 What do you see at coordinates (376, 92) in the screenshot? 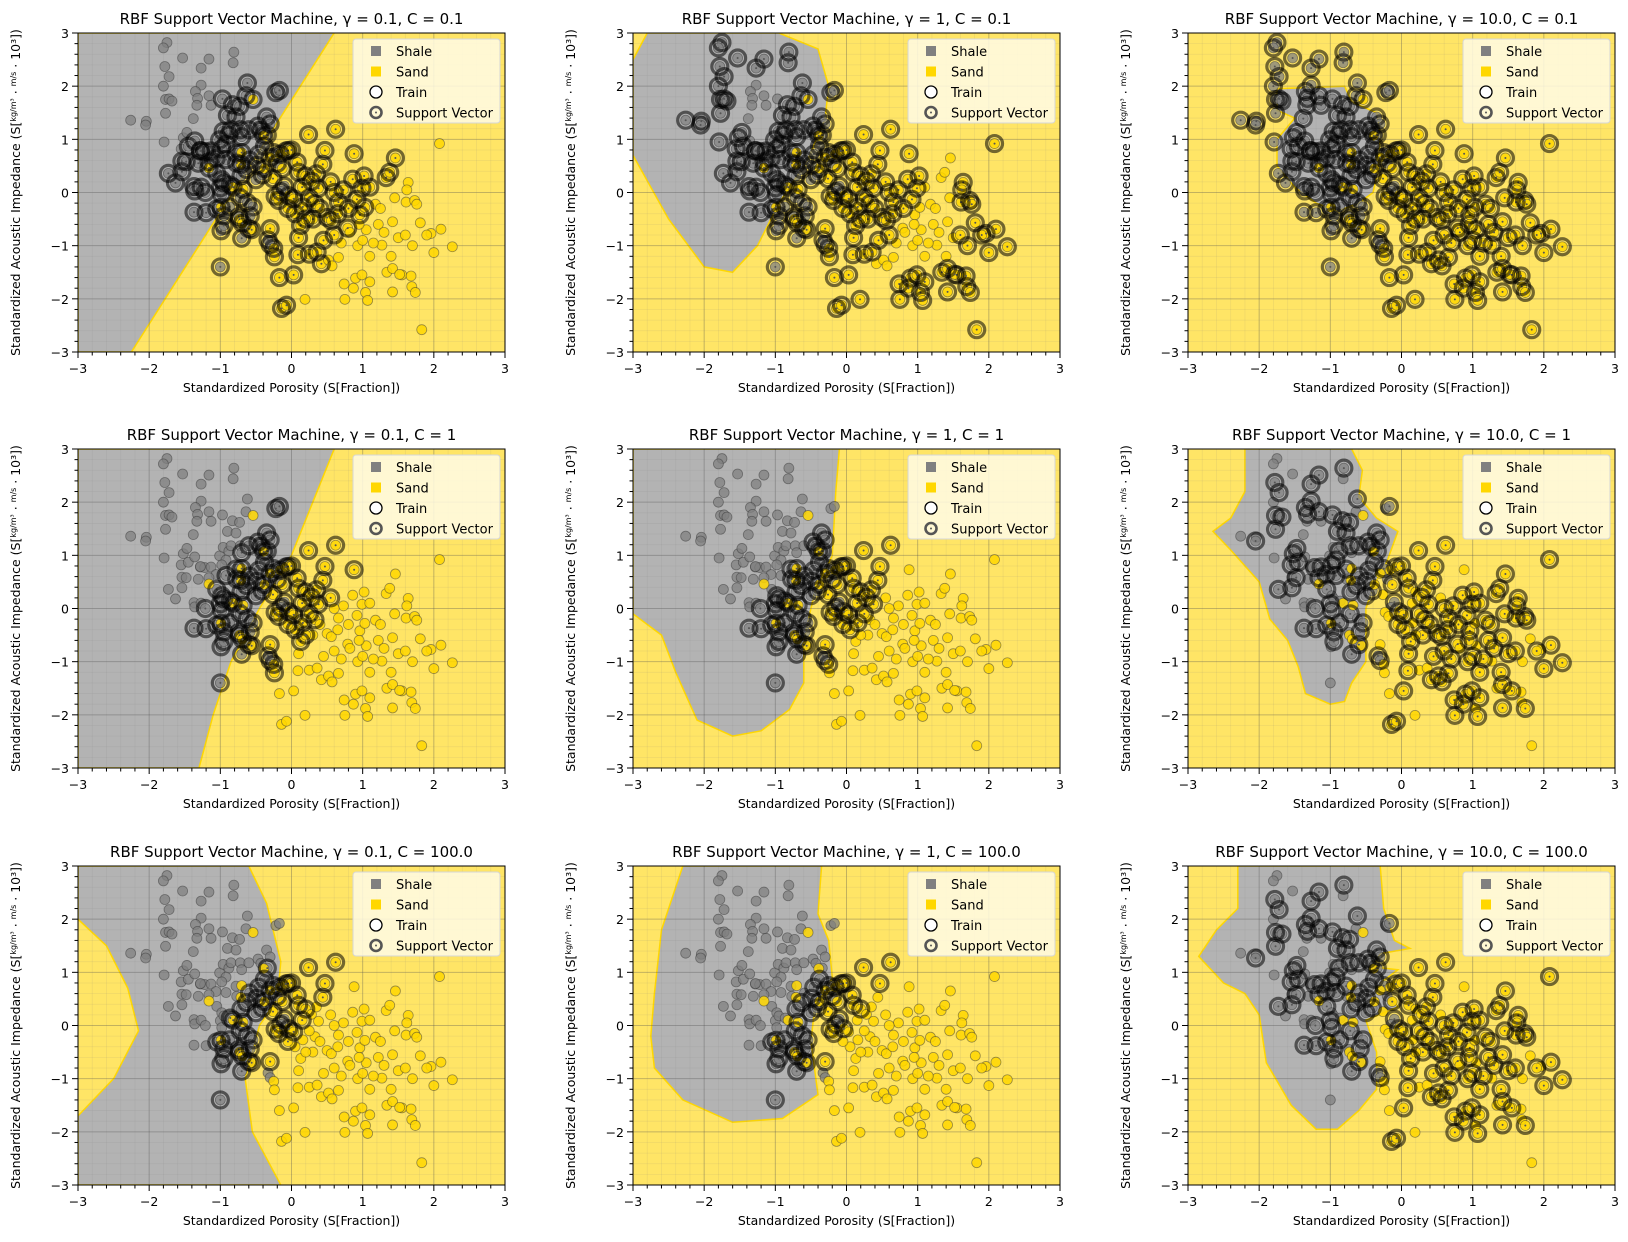
I see `train-legend-marker` at bounding box center [376, 92].